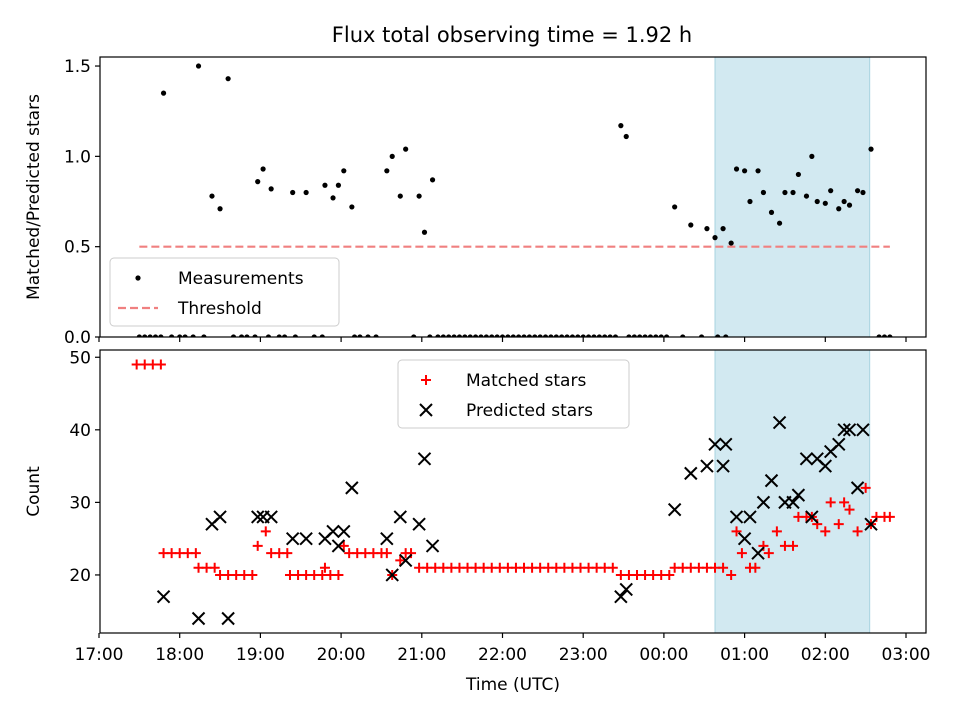  What do you see at coordinates (502, 655) in the screenshot?
I see `x-tick-label: 22:00` at bounding box center [502, 655].